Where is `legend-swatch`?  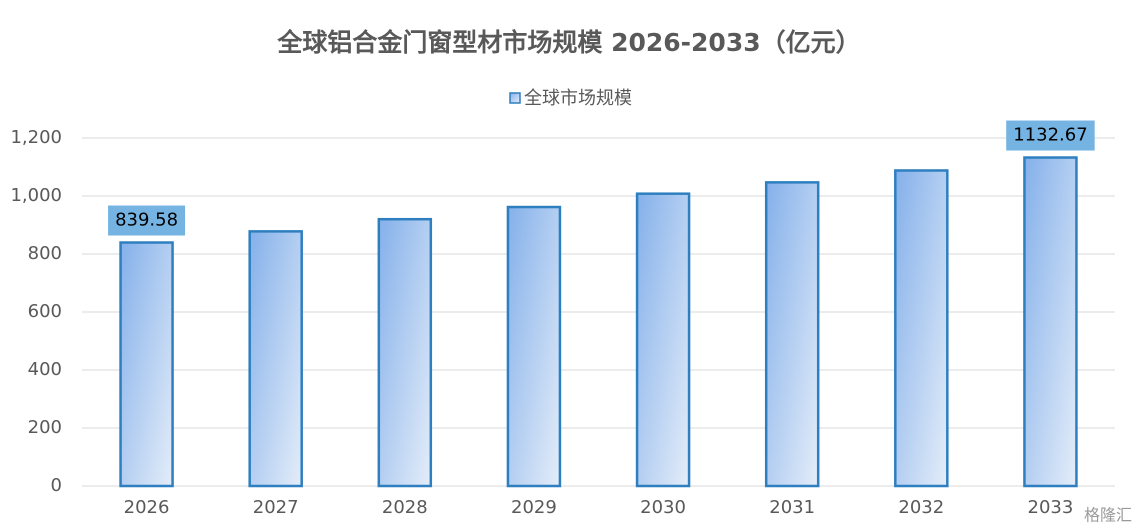
legend-swatch is located at coordinates (515, 98).